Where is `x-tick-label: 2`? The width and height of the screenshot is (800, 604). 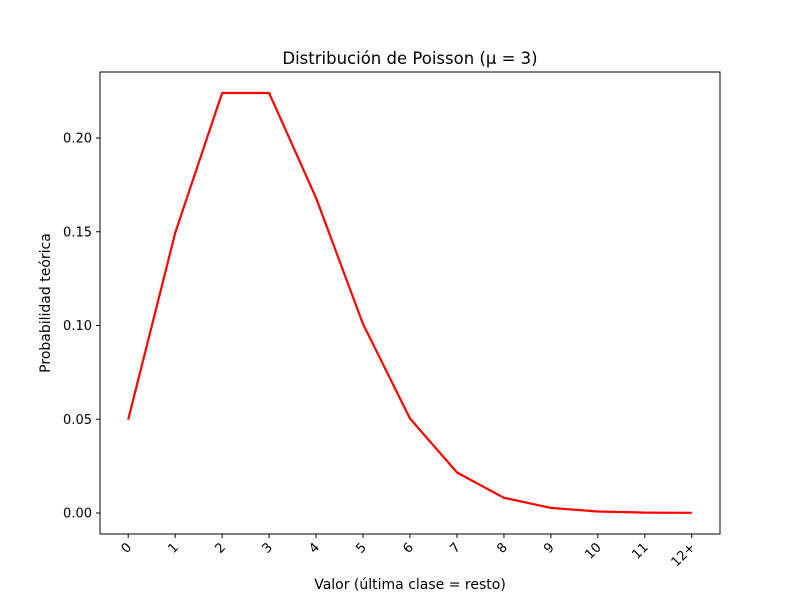
x-tick-label: 2 is located at coordinates (220, 548).